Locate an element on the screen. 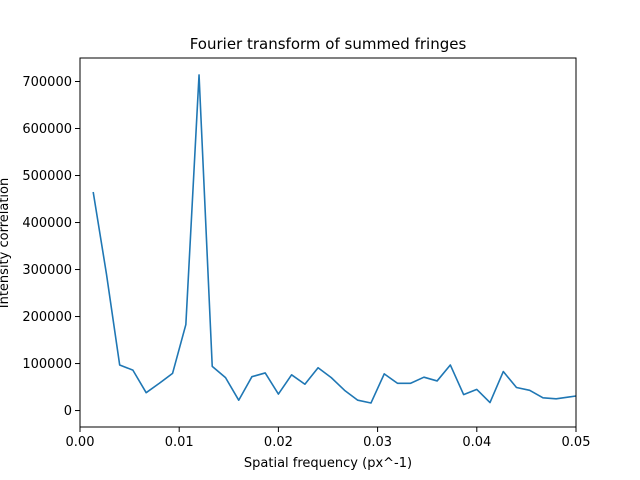 The image size is (640, 480). x-tick-label: 0.03 is located at coordinates (377, 442).